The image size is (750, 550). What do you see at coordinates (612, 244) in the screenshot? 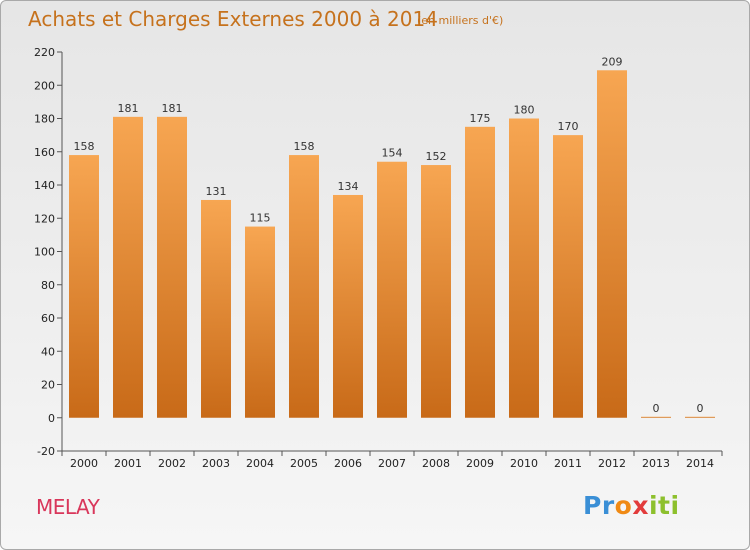
I see `bar-2012` at bounding box center [612, 244].